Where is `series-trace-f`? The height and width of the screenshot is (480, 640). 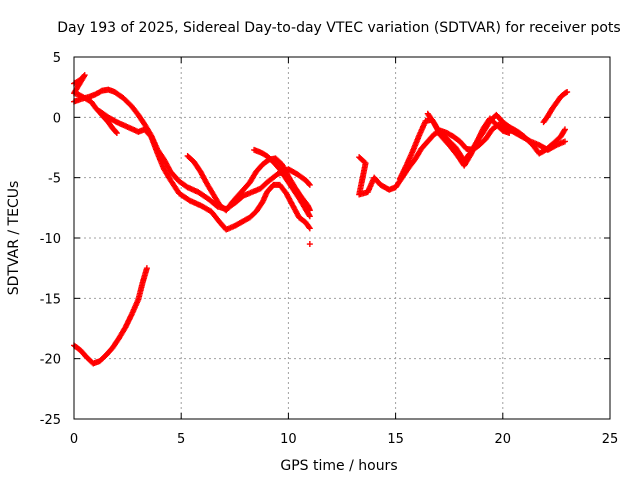 series-trace-f is located at coordinates (110, 316).